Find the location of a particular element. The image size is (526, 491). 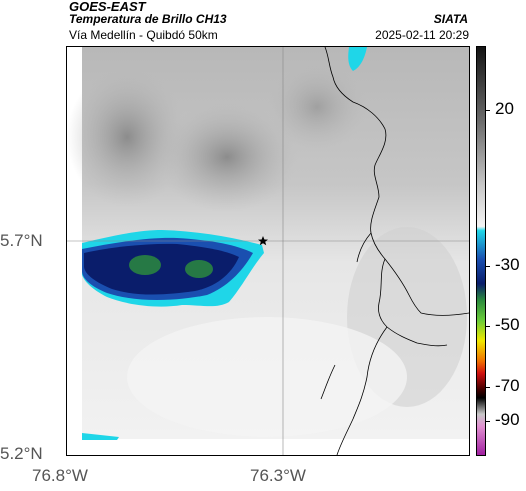

organization-label: SIATA is located at coordinates (450, 19).